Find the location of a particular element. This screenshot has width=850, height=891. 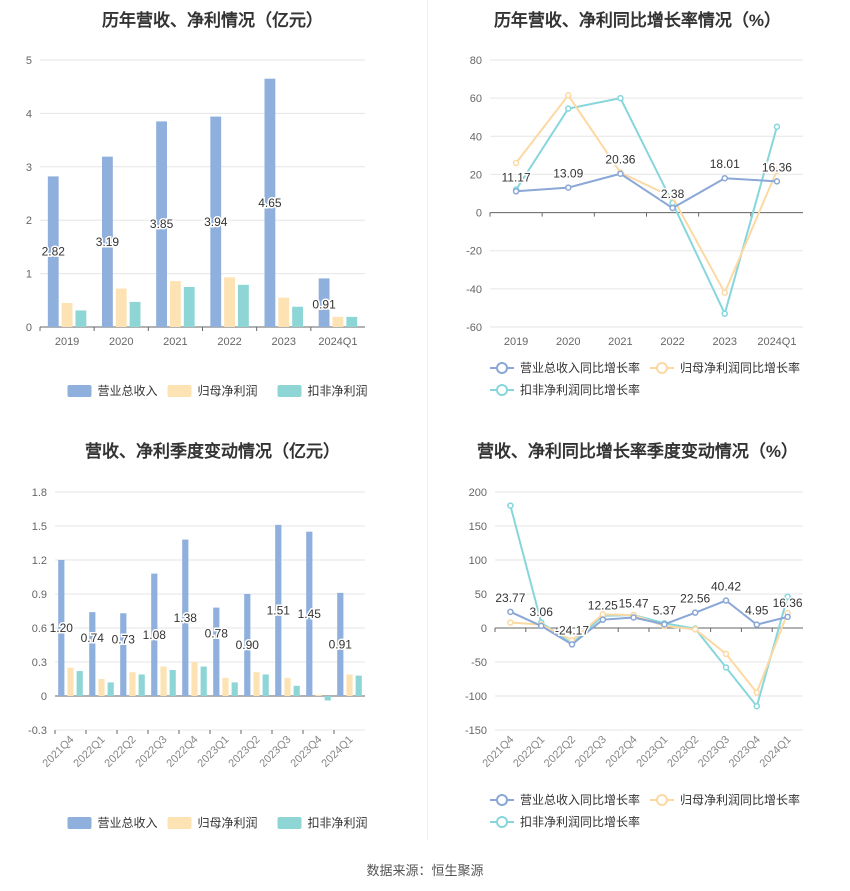

x-tick-label: 2022Q4 is located at coordinates (182, 752).